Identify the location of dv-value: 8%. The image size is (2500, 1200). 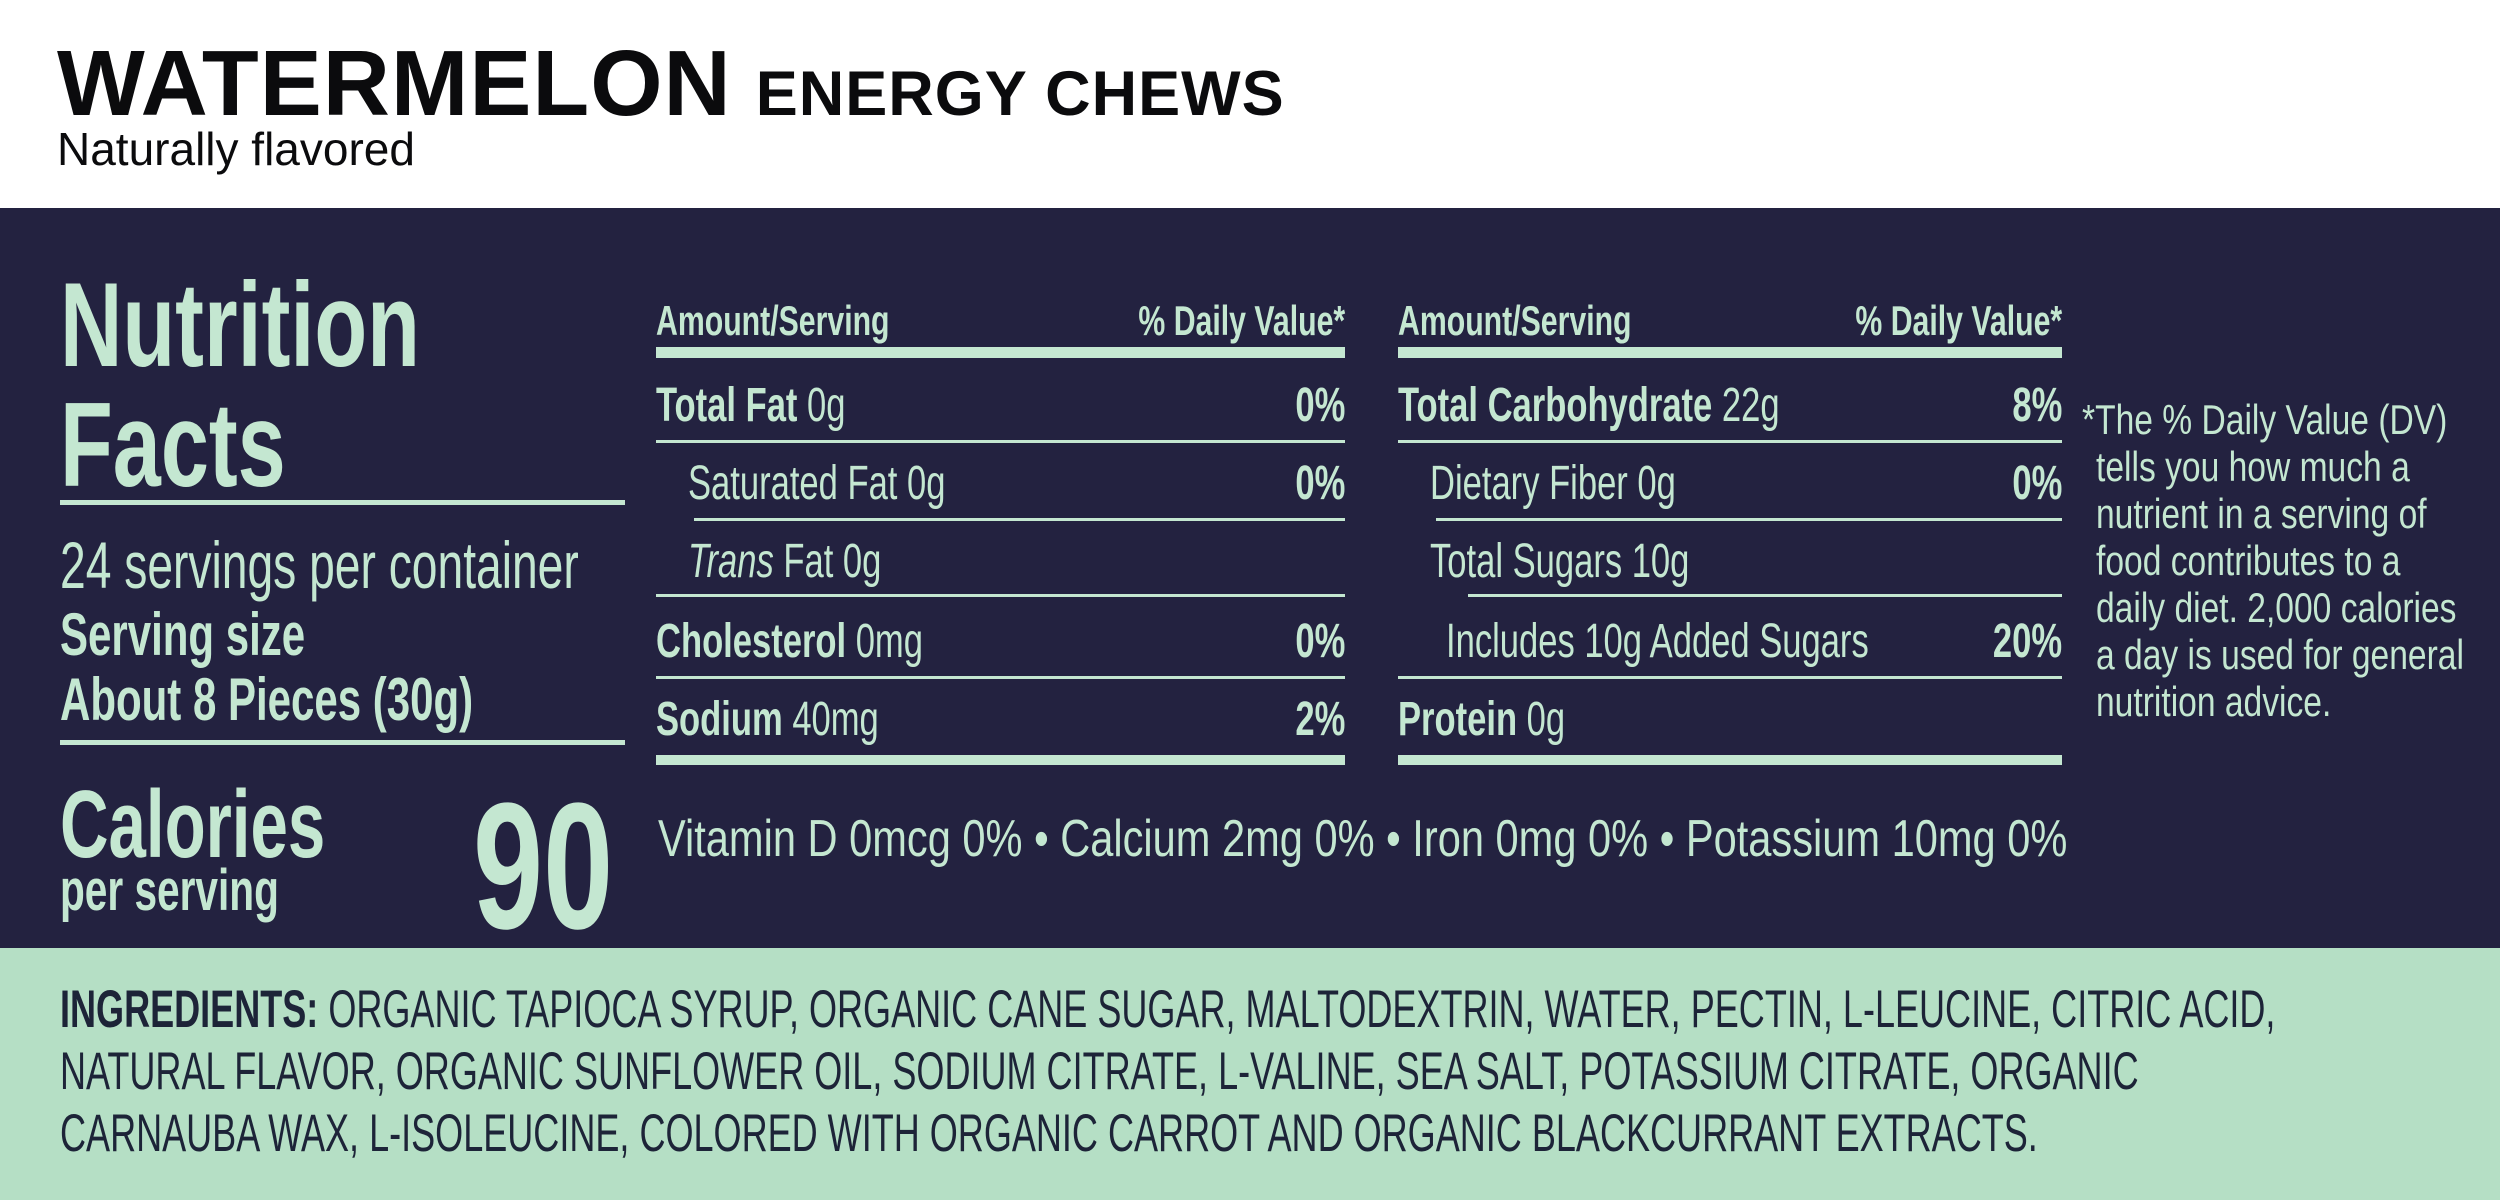
(2037, 405).